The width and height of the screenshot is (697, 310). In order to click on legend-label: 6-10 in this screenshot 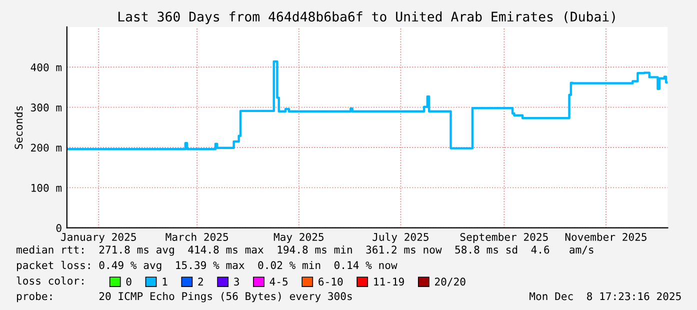, I will do `click(330, 282)`.